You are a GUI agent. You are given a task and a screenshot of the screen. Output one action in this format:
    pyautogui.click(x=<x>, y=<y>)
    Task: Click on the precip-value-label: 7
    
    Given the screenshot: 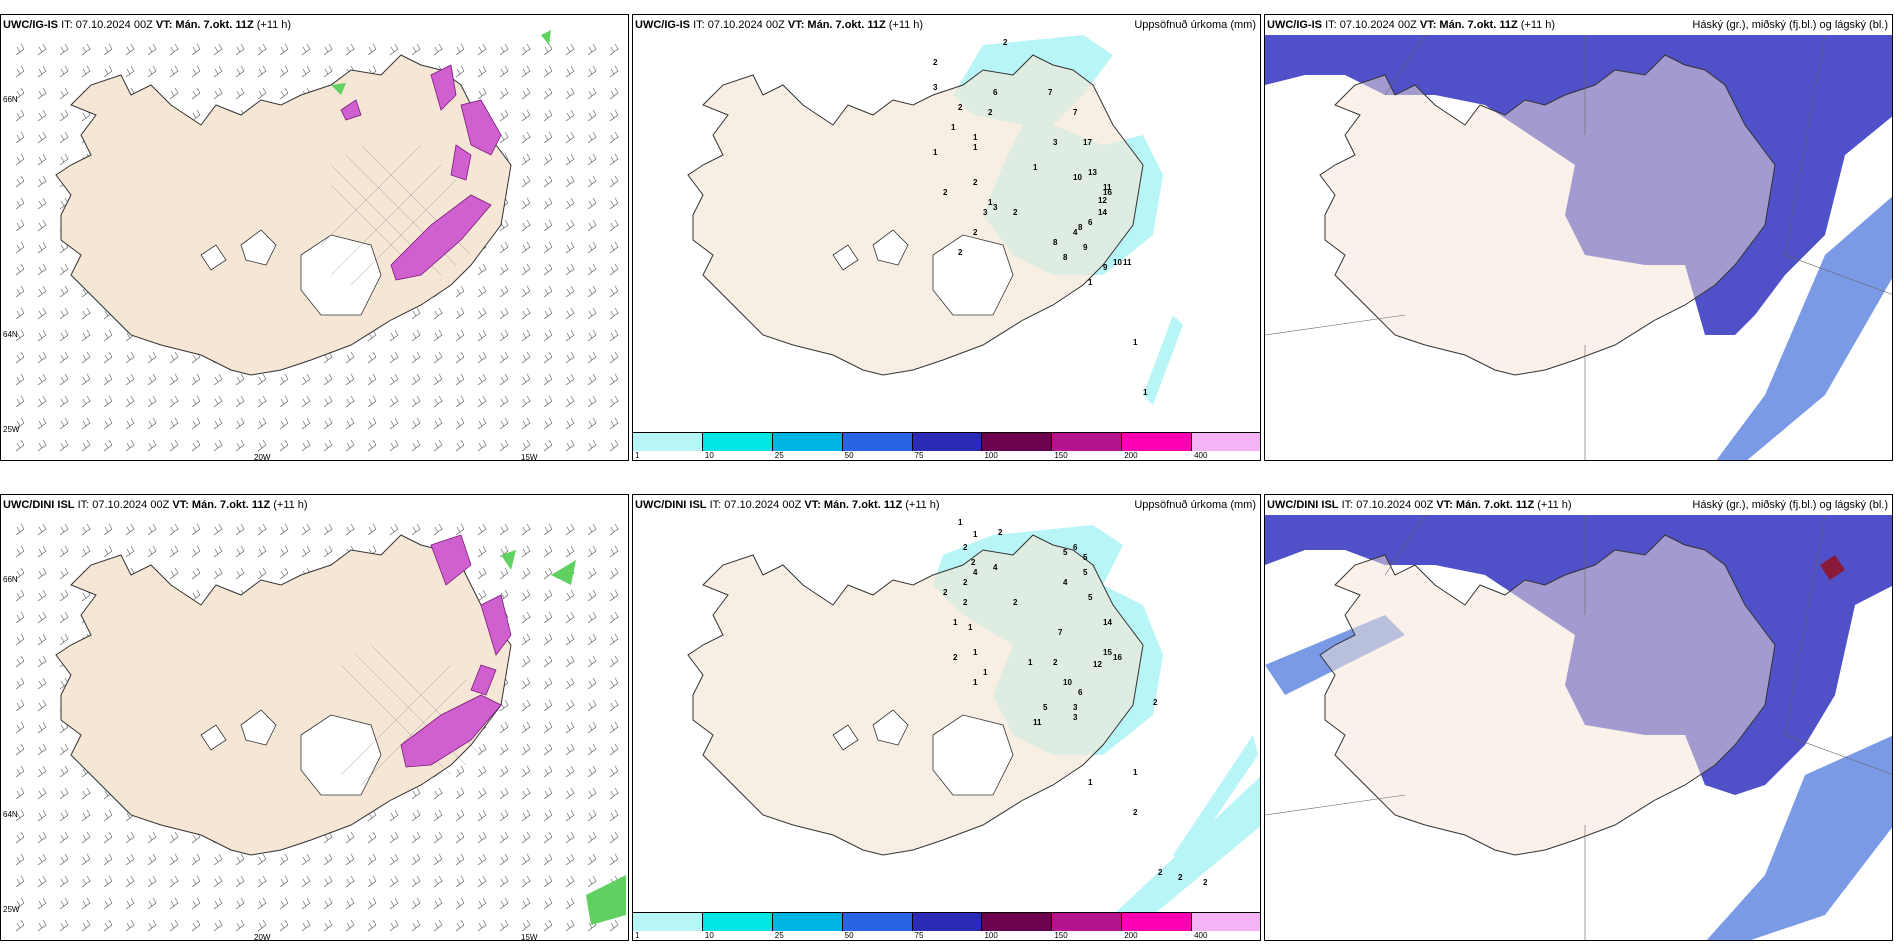 What is the action you would take?
    pyautogui.click(x=1060, y=632)
    